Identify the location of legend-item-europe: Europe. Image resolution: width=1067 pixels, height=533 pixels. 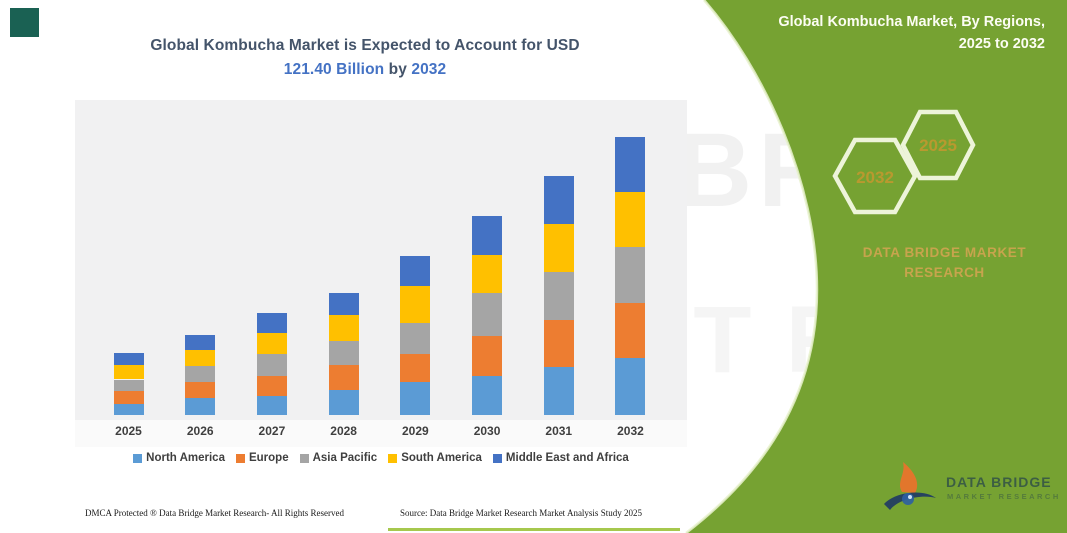
(262, 458).